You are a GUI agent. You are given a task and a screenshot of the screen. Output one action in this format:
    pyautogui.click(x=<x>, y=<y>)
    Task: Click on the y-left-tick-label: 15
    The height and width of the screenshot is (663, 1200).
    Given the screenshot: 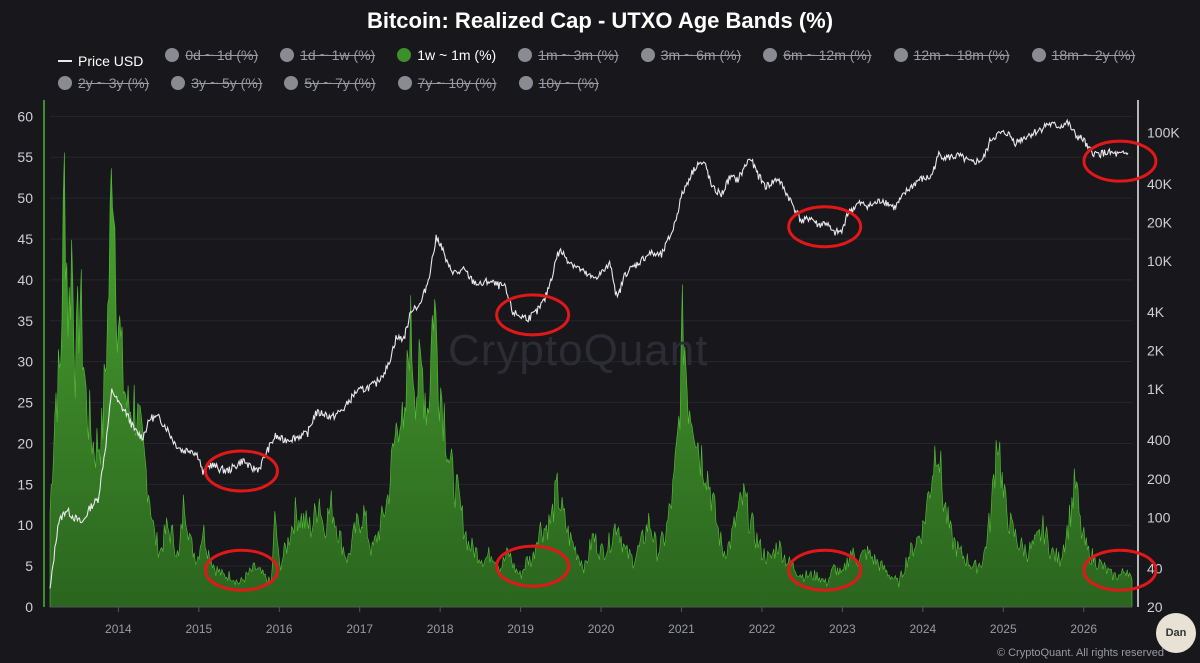 What is the action you would take?
    pyautogui.click(x=25, y=484)
    